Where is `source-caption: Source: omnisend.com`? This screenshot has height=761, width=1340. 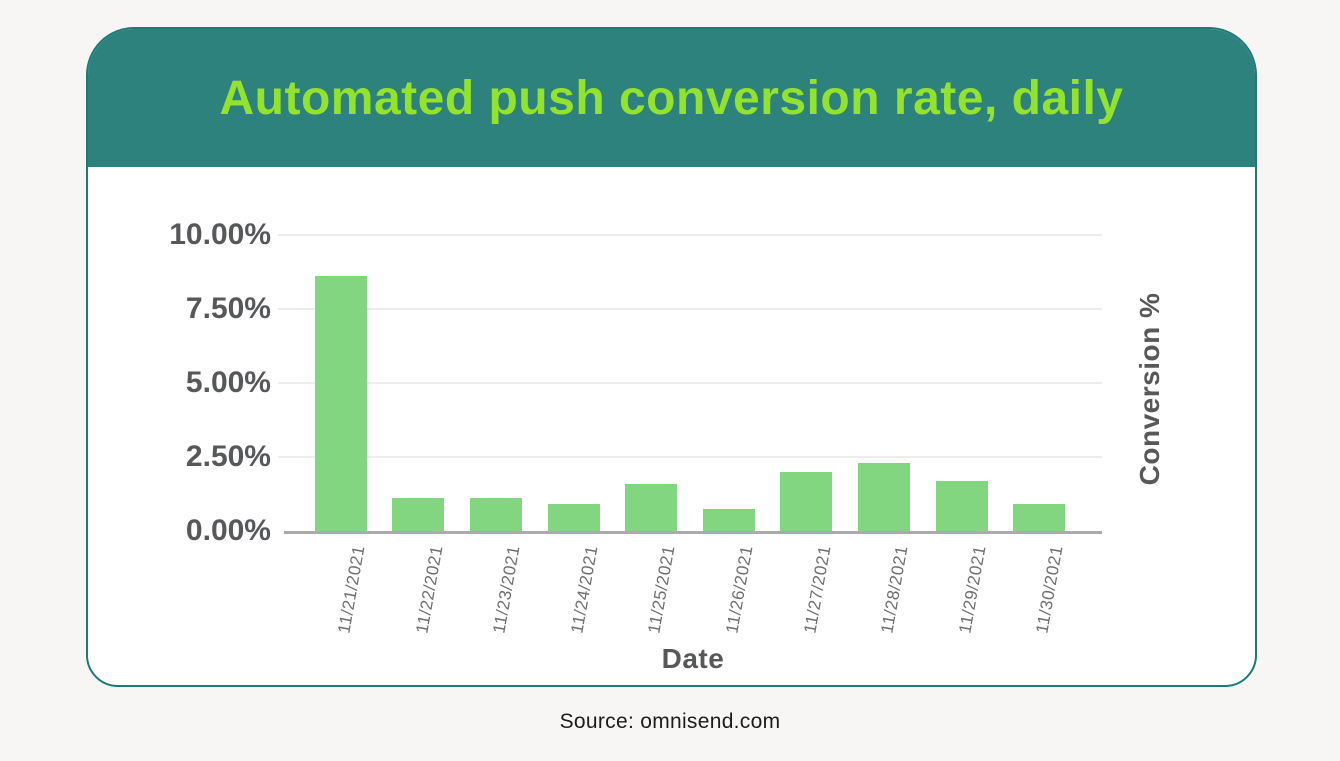 source-caption: Source: omnisend.com is located at coordinates (670, 721).